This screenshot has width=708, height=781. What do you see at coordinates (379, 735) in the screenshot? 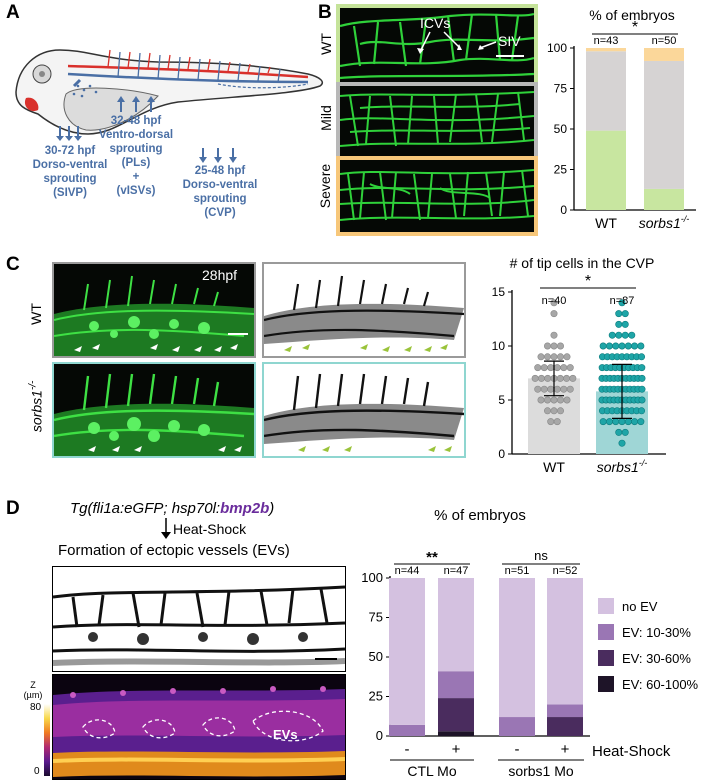
I see `y-tick-label: 0` at bounding box center [379, 735].